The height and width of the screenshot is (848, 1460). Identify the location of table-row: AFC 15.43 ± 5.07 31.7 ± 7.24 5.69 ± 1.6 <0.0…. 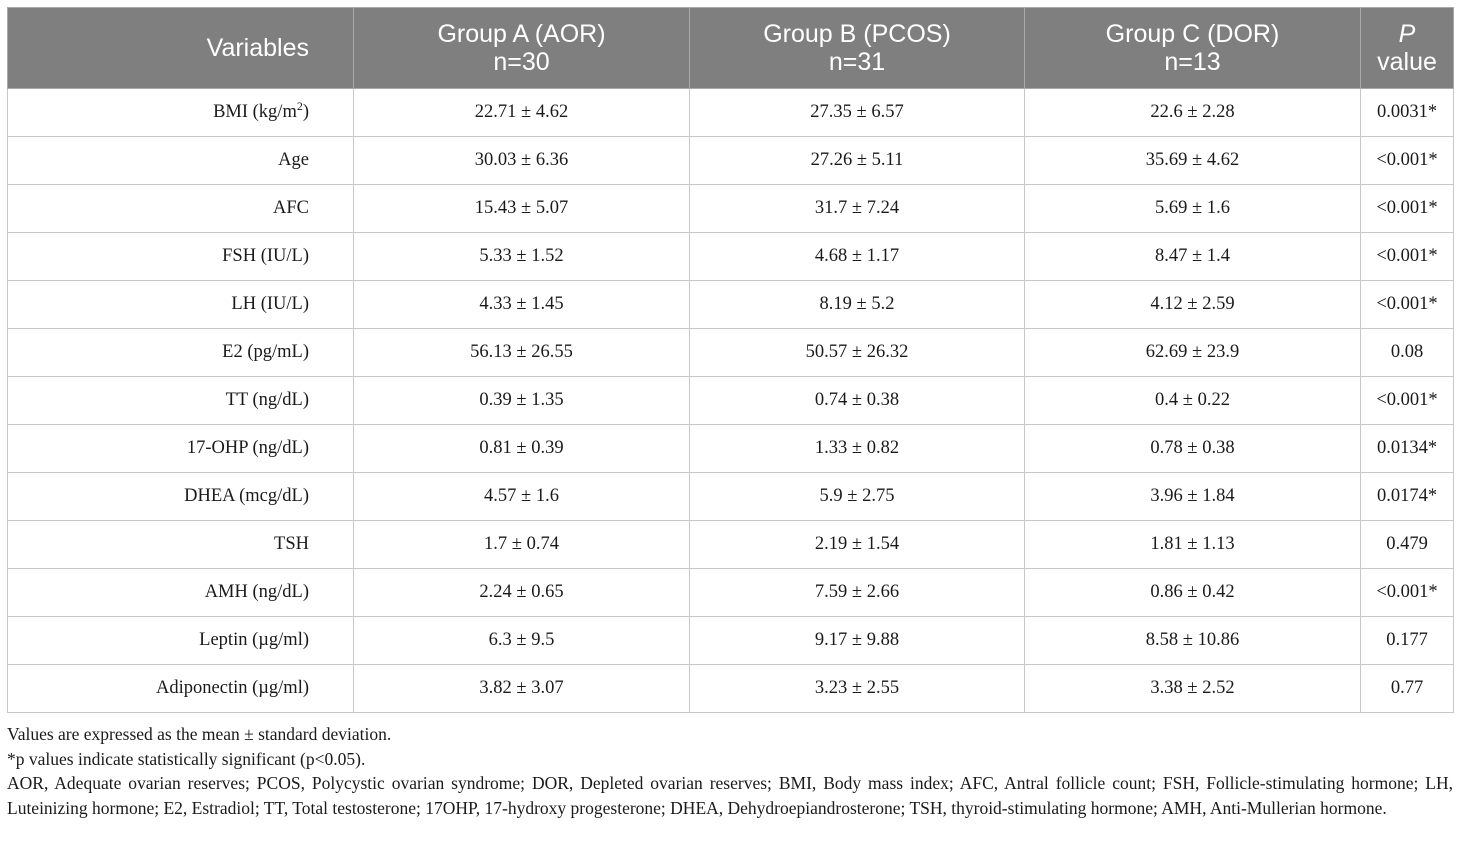
(730, 208).